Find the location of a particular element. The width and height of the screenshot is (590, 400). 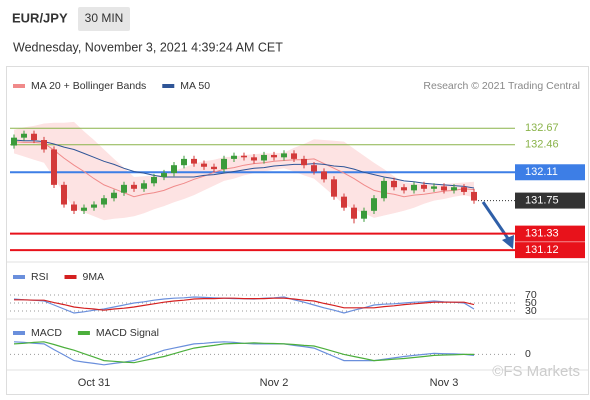

level-label: 131.33 is located at coordinates (542, 234).